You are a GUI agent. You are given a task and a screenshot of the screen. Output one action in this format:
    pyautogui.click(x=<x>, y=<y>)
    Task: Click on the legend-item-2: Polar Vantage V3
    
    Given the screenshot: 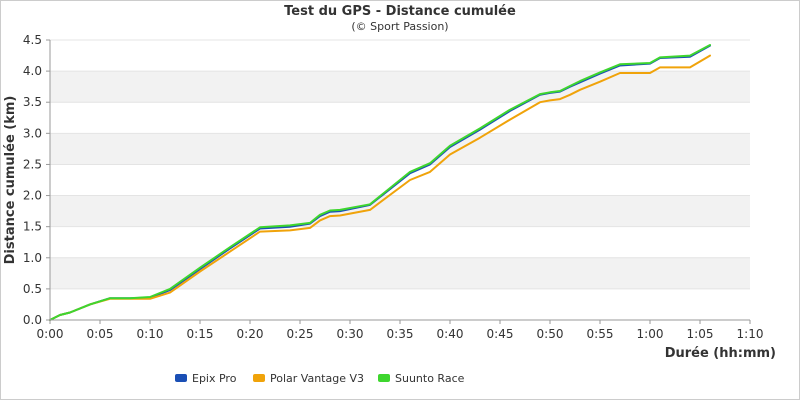 What is the action you would take?
    pyautogui.click(x=308, y=378)
    